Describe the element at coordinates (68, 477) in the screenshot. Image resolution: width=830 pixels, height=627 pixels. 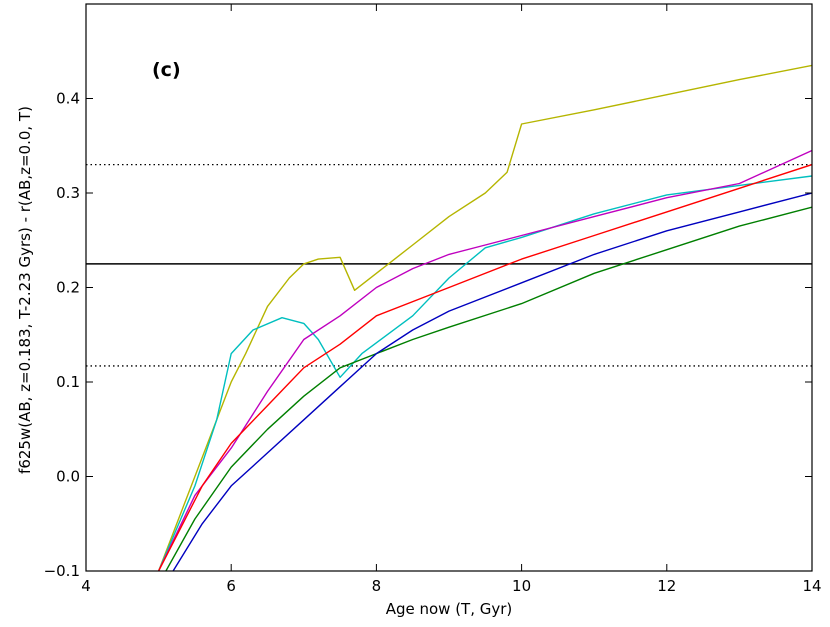
I see `y-tick-label: 0.0` at that location.